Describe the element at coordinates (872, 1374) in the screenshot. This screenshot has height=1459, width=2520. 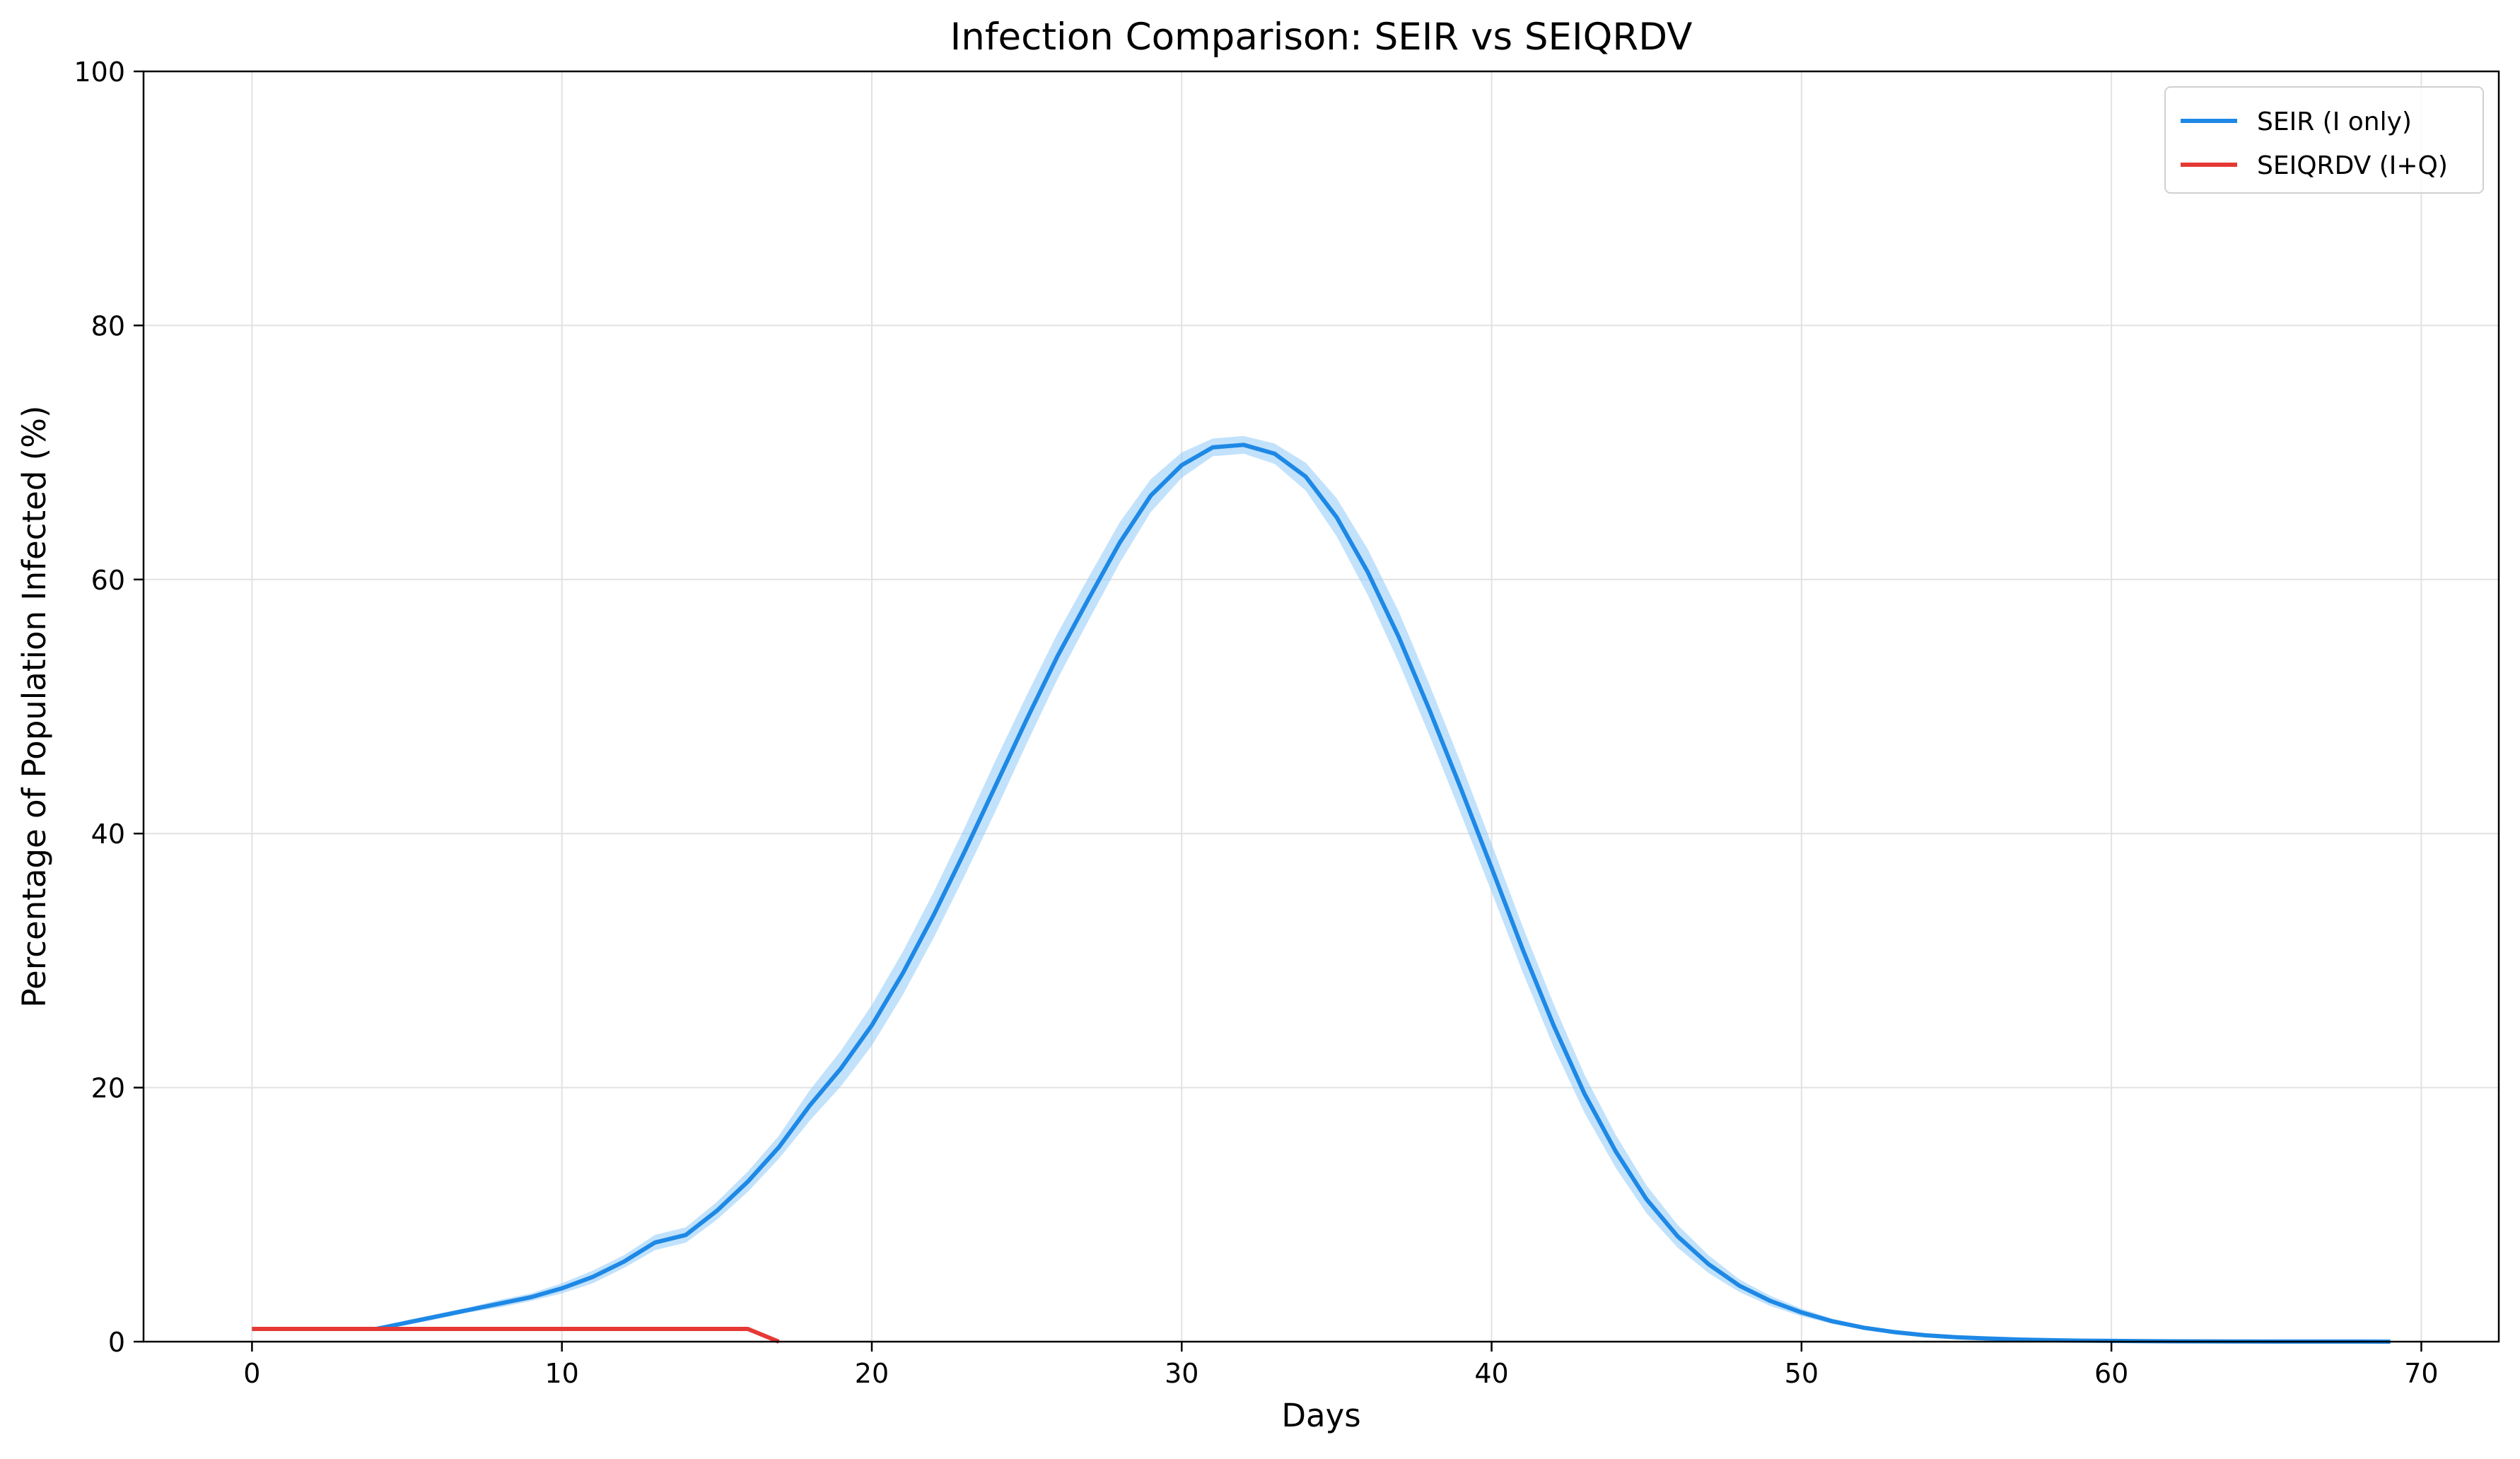
I see `x-tick-label: 20` at that location.